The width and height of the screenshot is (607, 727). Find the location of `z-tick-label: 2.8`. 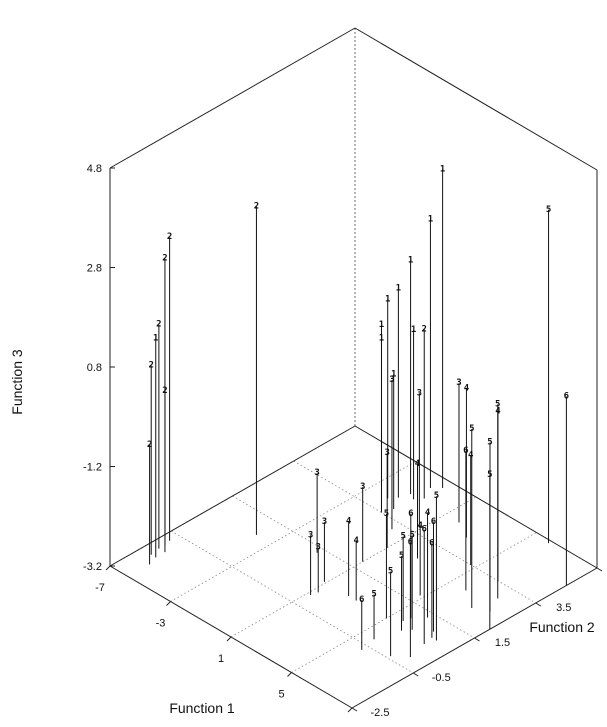

z-tick-label: 2.8 is located at coordinates (94, 269).